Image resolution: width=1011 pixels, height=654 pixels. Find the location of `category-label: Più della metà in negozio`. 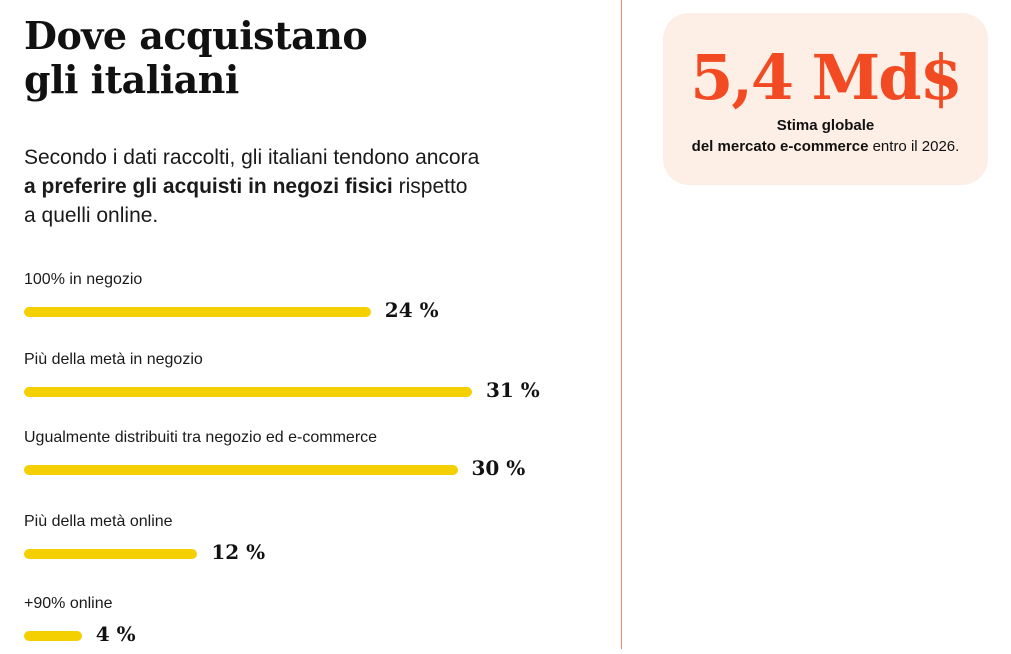

category-label: Più della metà in negozio is located at coordinates (113, 359).